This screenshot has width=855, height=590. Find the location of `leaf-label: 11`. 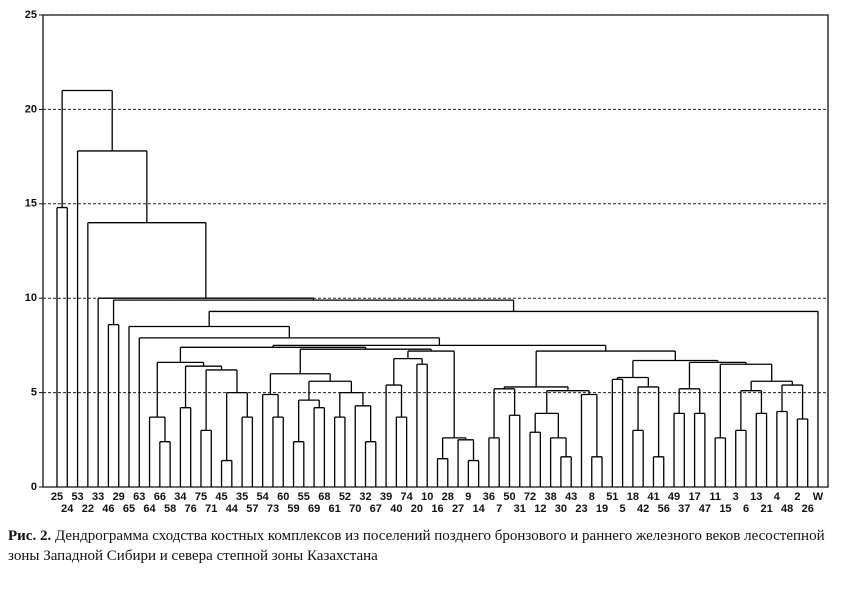

leaf-label: 11 is located at coordinates (715, 497).